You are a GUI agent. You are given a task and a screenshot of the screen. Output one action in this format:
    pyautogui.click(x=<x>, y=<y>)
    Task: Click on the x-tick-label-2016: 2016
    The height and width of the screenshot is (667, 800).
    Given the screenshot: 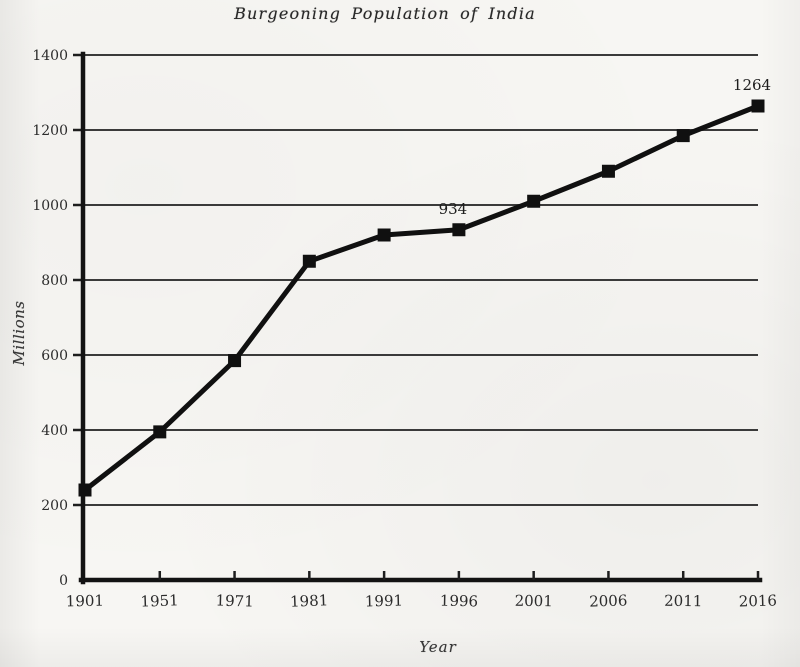 What is the action you would take?
    pyautogui.click(x=758, y=601)
    